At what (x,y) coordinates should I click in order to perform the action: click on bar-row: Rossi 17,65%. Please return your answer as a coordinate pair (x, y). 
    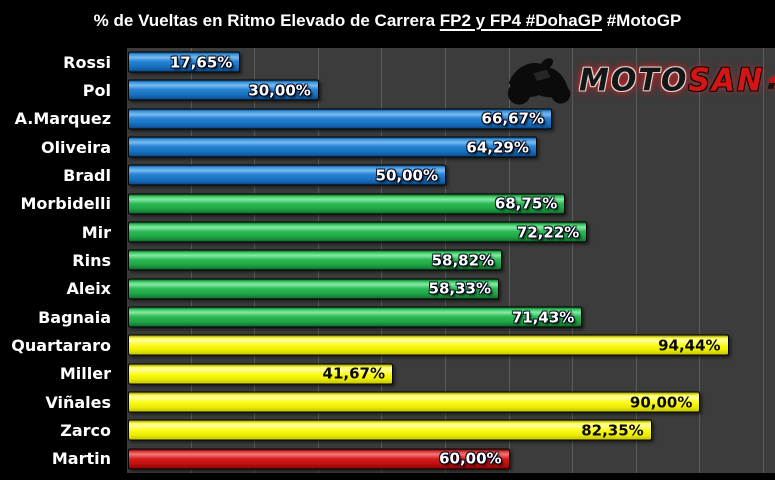
    Looking at the image, I should click on (387, 62).